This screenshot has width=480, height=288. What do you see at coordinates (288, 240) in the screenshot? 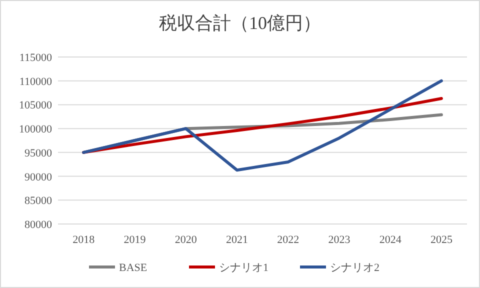
I see `x-tick-label: 2022` at bounding box center [288, 240].